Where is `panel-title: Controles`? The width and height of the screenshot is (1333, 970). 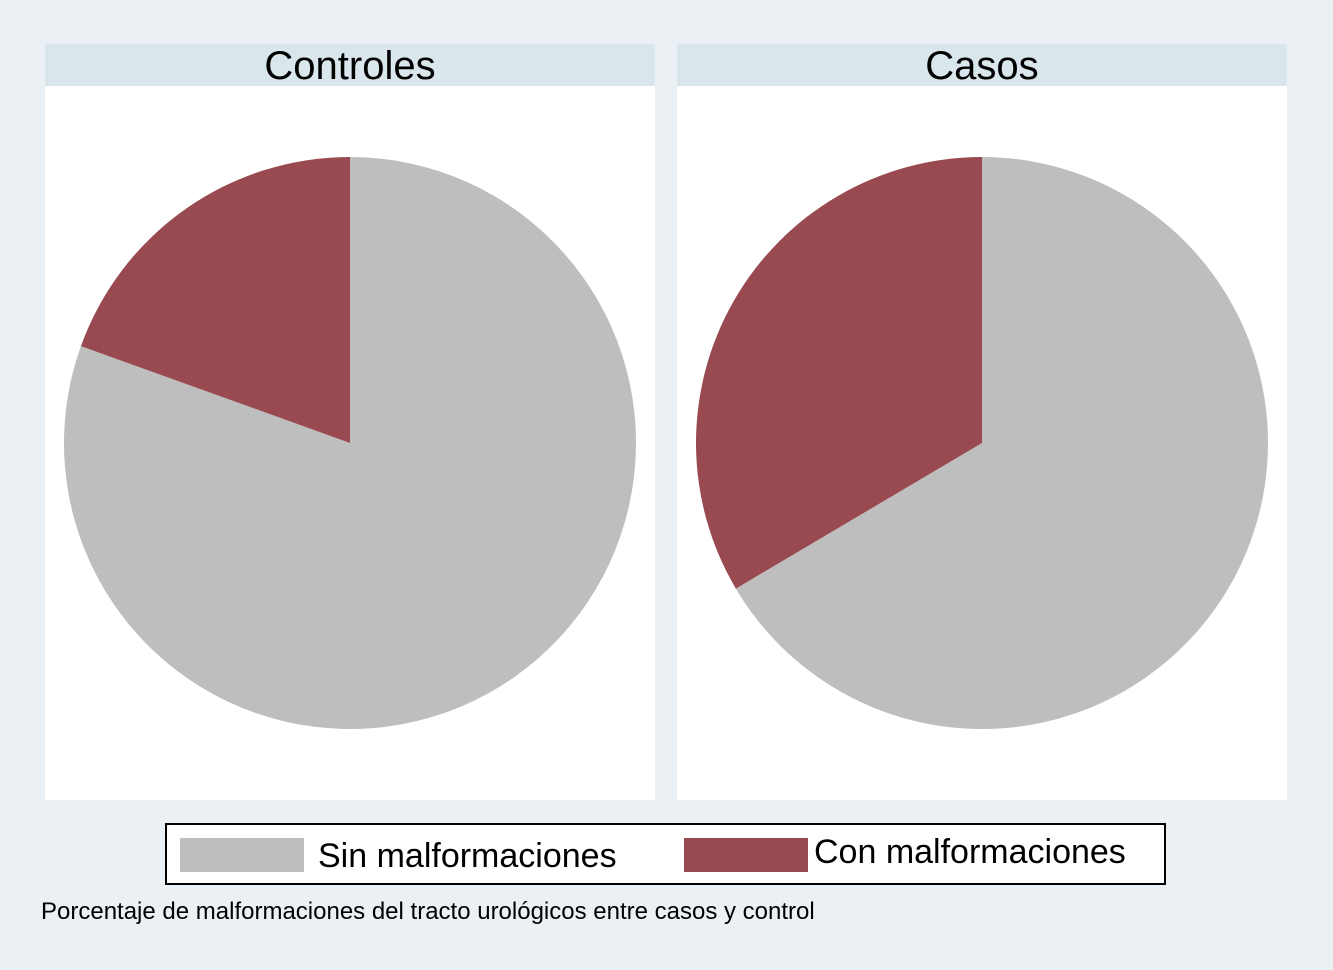 panel-title: Controles is located at coordinates (350, 66).